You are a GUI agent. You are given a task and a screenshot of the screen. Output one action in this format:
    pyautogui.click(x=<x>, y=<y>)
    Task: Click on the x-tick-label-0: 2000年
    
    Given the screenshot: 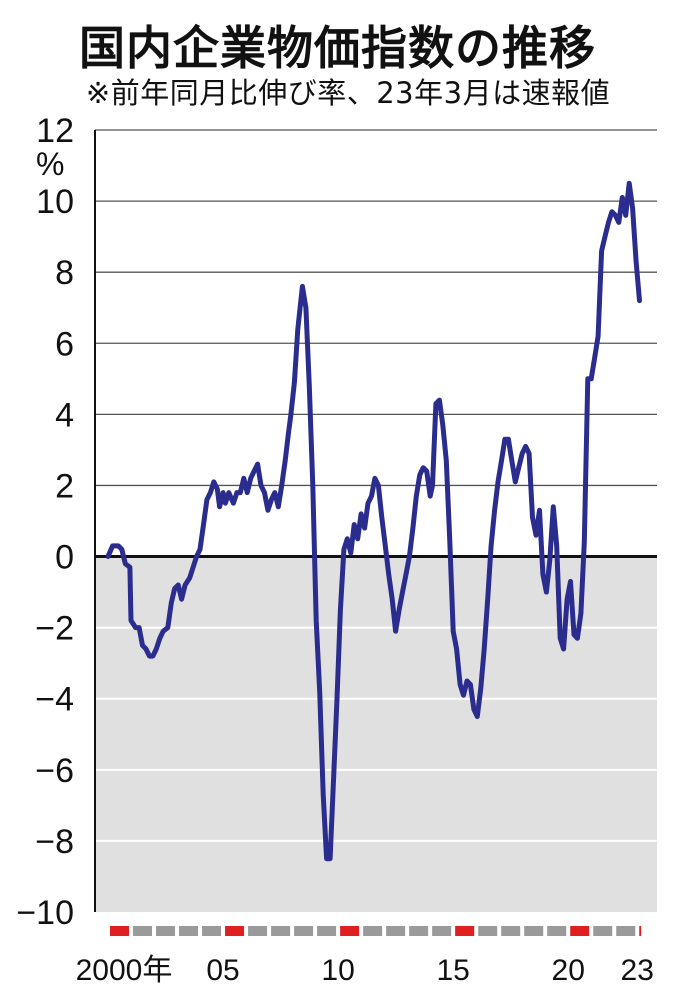 What is the action you would take?
    pyautogui.click(x=124, y=970)
    